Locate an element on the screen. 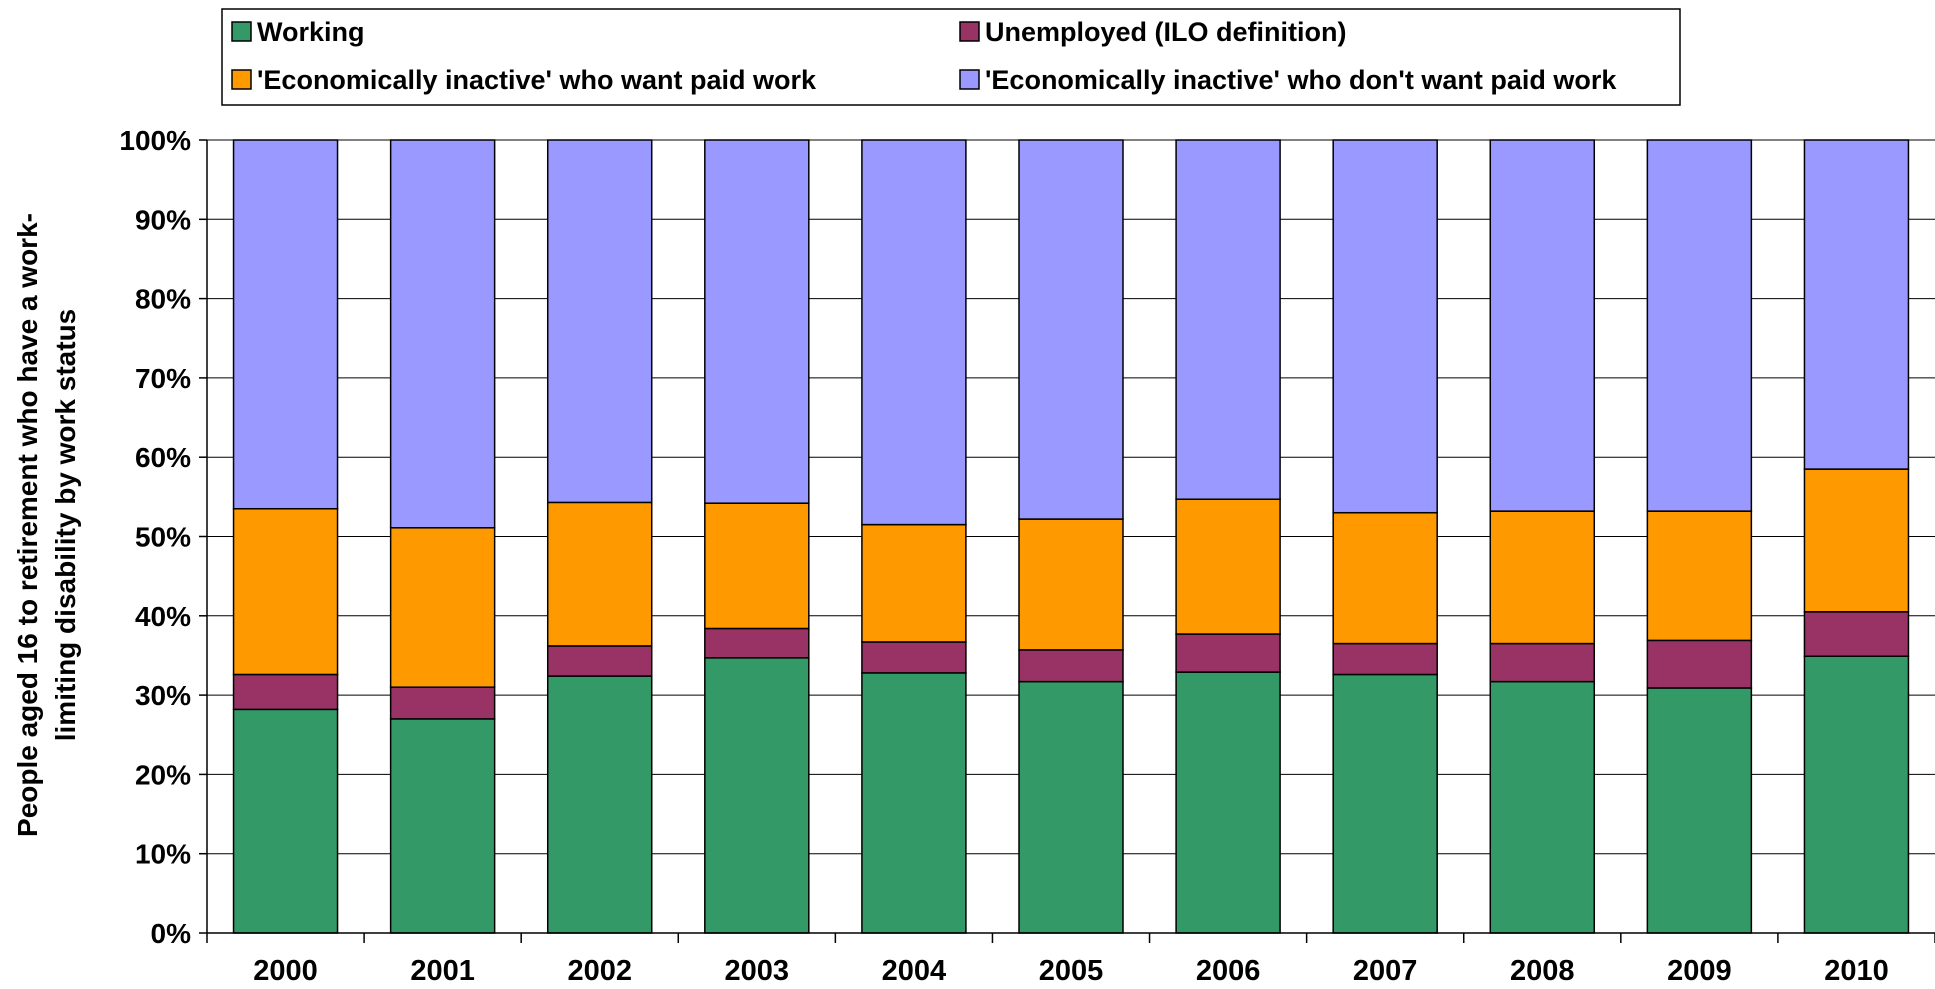 Image resolution: width=1935 pixels, height=989 pixels. y-tick-label: 30% is located at coordinates (163, 695).